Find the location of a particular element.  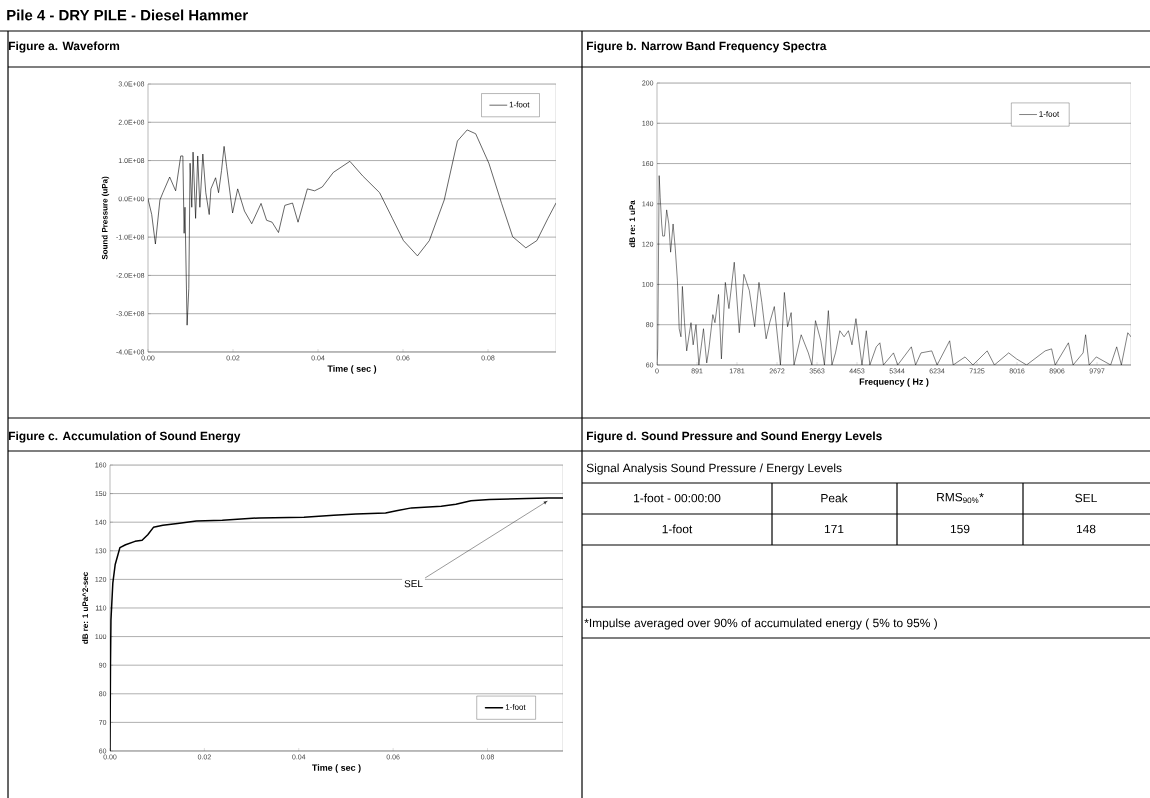

text: Signal Analysis Sound Pressure / Energy Levels is located at coordinates (714, 469).